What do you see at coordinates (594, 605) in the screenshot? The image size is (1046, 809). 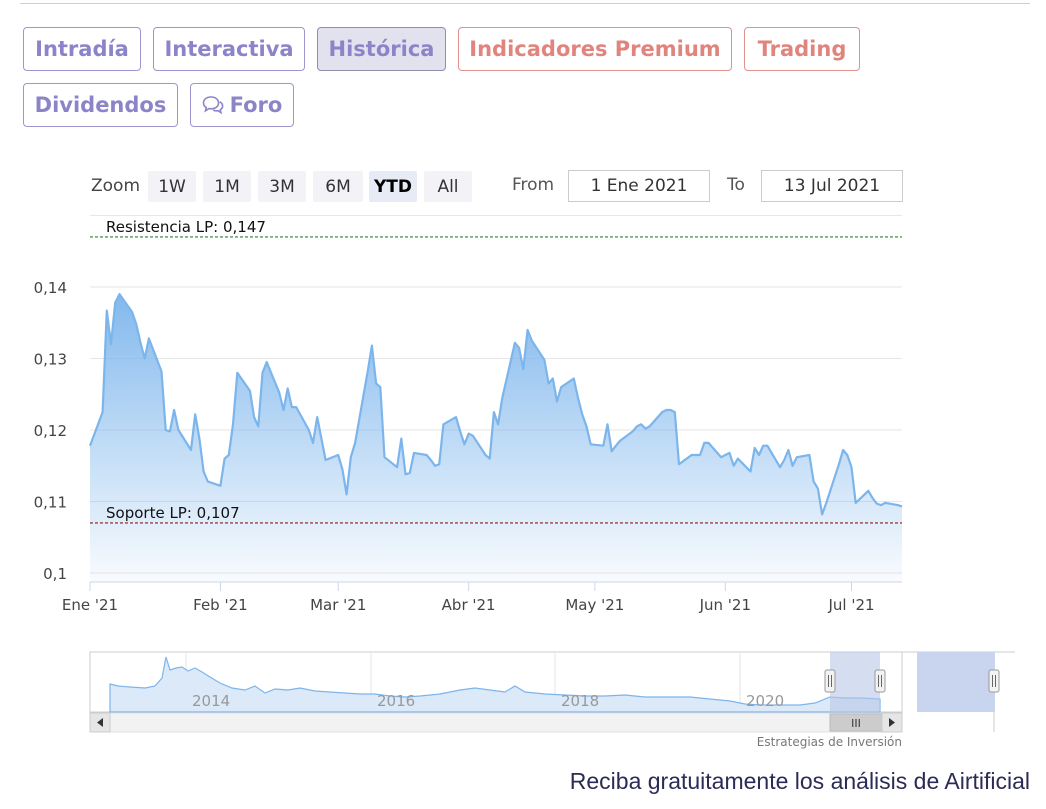 I see `x-tick-label: May '21` at bounding box center [594, 605].